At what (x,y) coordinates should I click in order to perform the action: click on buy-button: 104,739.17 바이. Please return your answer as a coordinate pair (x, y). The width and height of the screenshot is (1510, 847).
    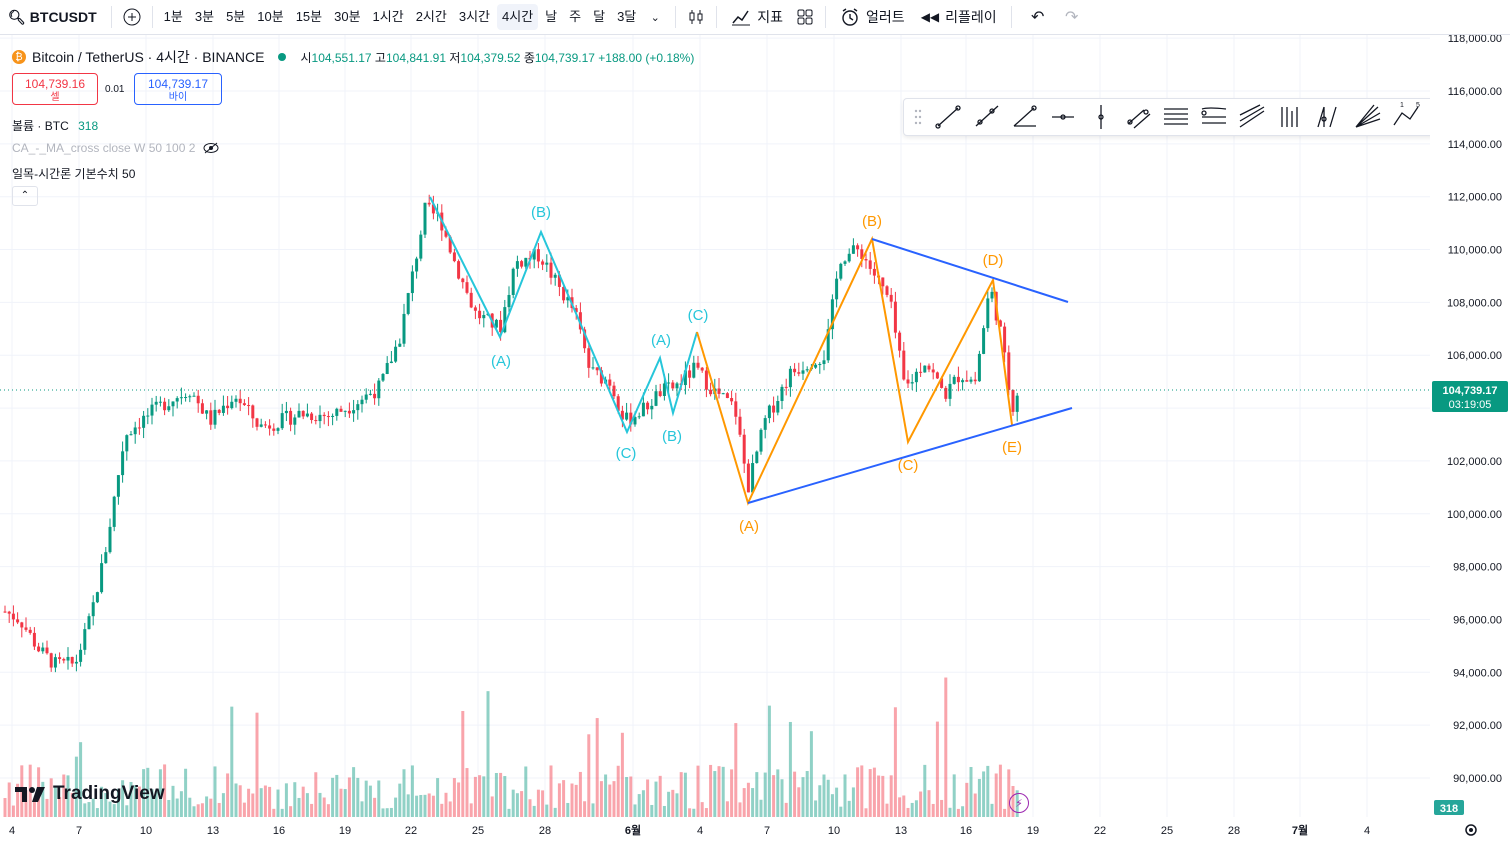
    Looking at the image, I should click on (178, 89).